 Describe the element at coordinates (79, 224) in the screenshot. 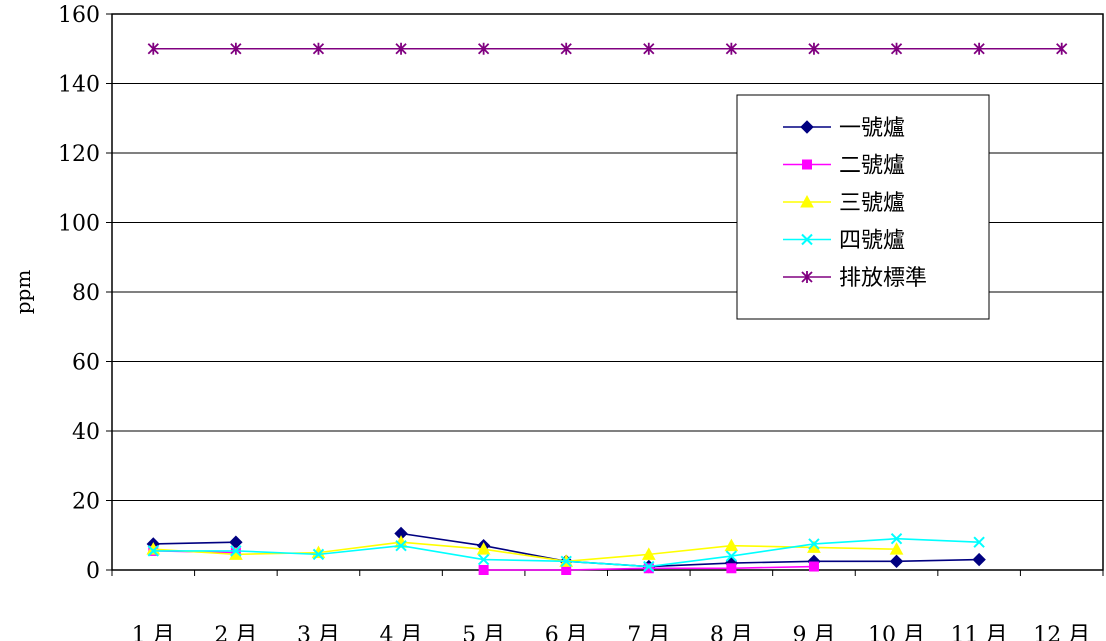

I see `y-tick-label: 100` at that location.